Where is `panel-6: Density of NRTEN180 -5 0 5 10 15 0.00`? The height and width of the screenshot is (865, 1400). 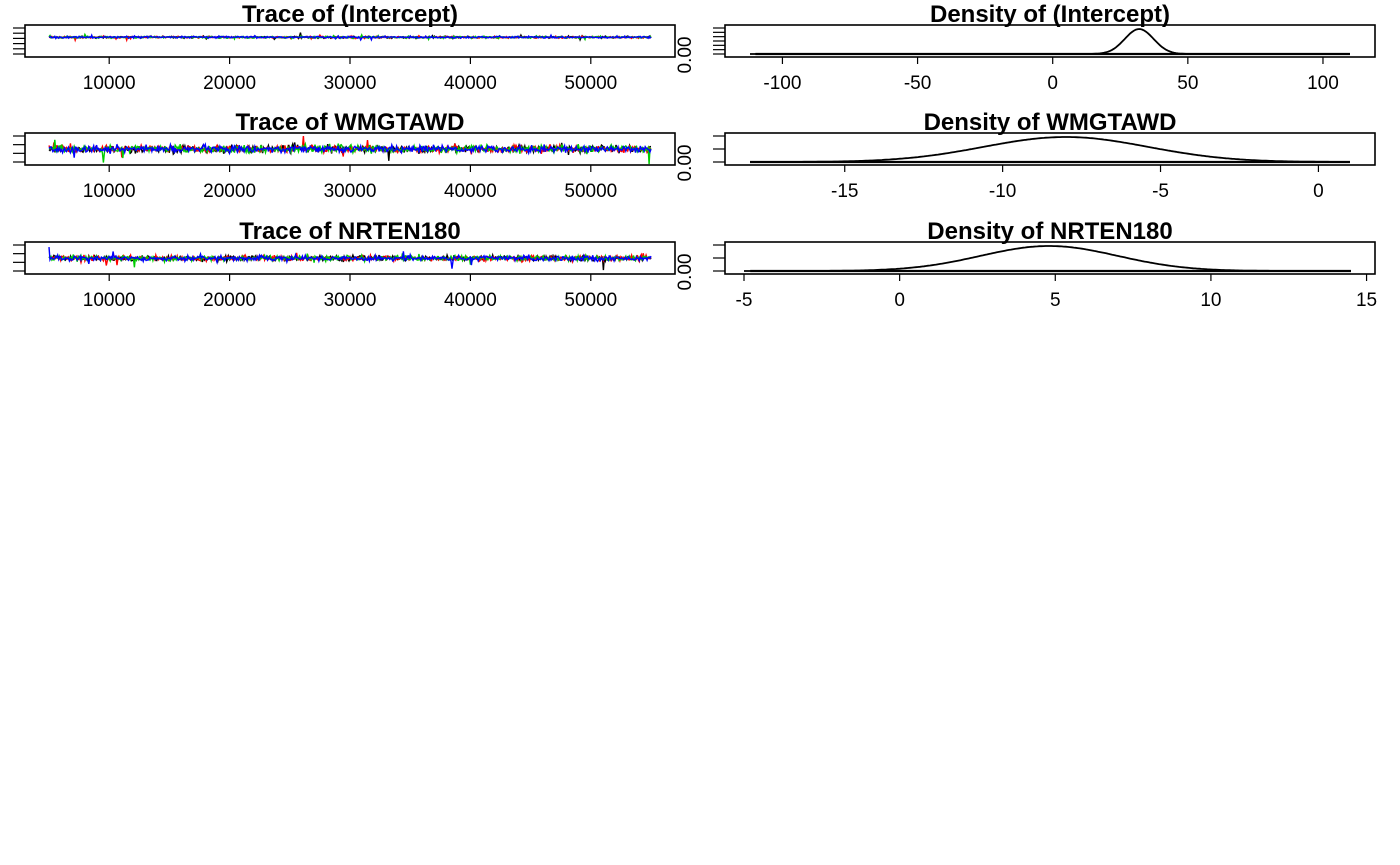 panel-6: Density of NRTEN180 -5 0 5 10 15 0.00 is located at coordinates (1026, 264).